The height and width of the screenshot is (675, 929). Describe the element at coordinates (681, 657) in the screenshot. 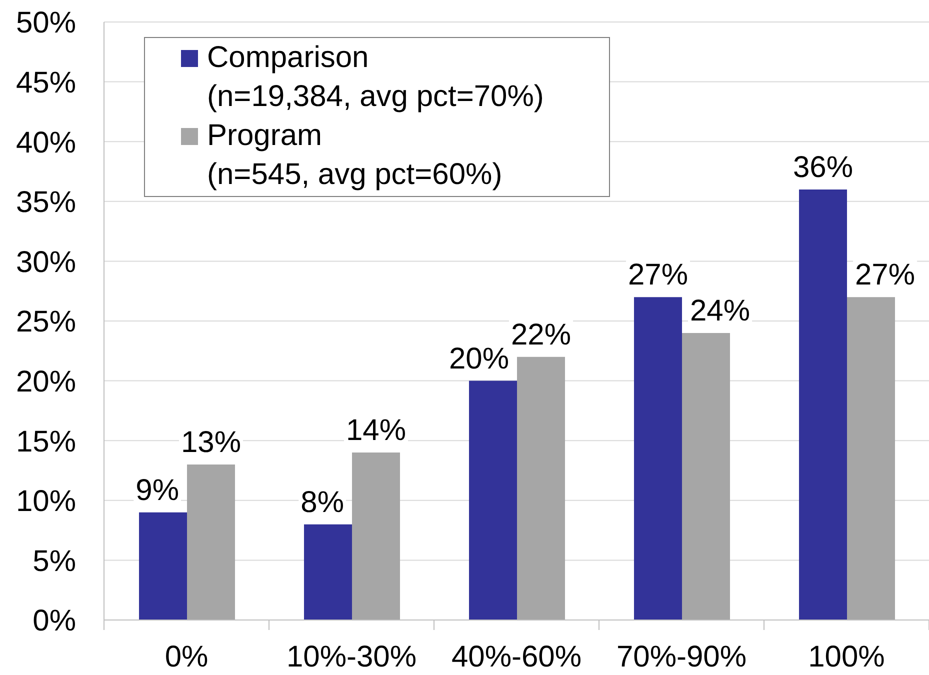

I see `x-tick-label: 70%-90%` at that location.